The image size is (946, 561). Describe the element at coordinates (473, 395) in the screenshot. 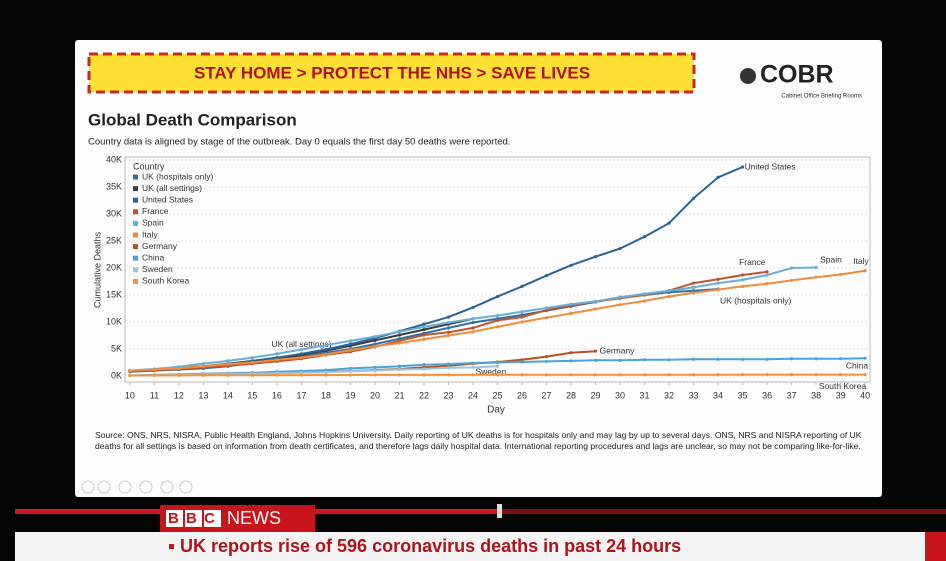

I see `x-tick-label: 24` at that location.